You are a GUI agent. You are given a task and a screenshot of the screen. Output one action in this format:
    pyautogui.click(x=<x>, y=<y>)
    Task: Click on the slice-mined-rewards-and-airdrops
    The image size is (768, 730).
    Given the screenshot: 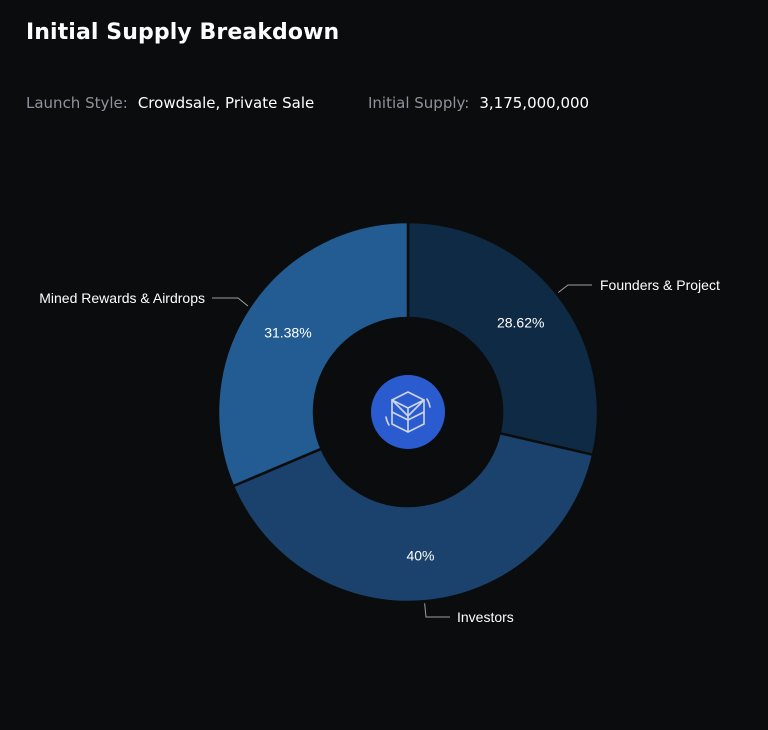 What is the action you would take?
    pyautogui.click(x=313, y=354)
    